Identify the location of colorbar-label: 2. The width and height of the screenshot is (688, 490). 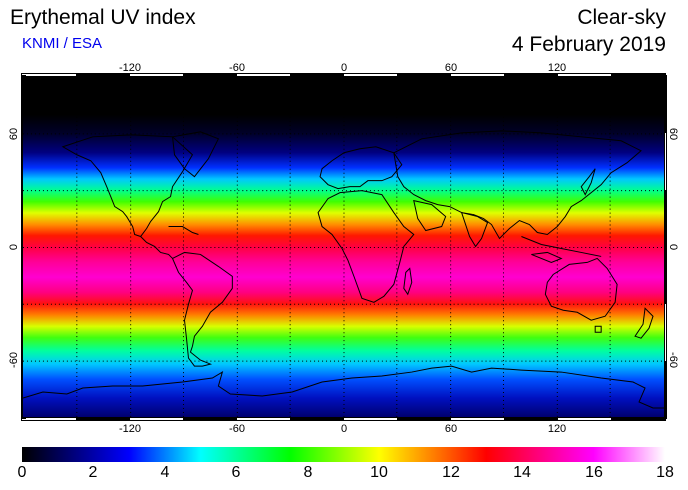
(93, 472).